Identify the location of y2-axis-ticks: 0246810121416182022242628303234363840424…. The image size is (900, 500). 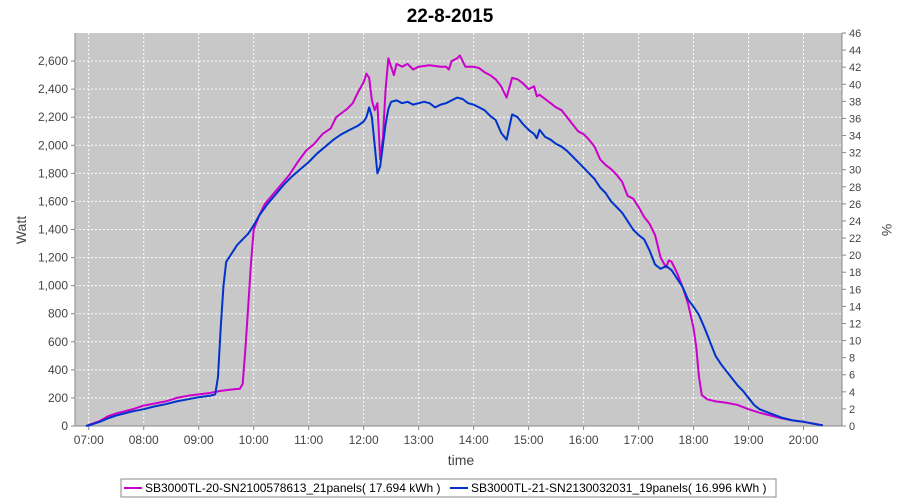
(851, 230).